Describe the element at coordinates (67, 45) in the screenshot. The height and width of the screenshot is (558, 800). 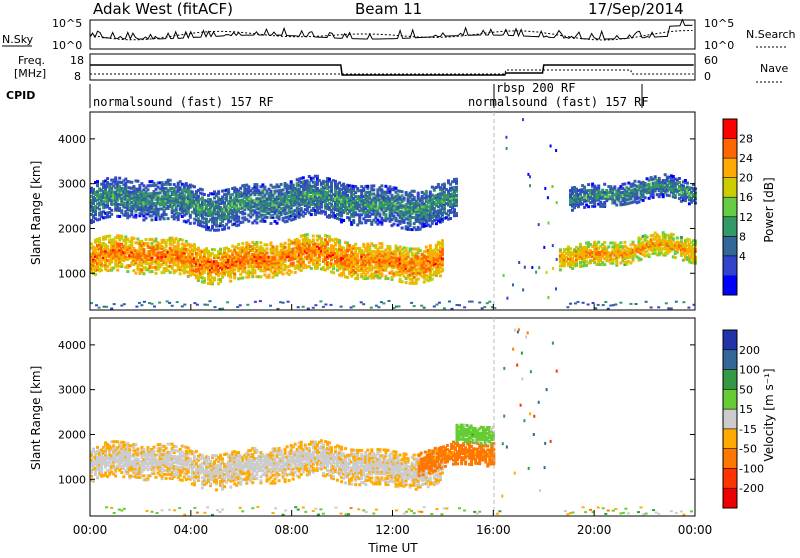
I see `noise-tick-bottom-left: 10^0` at that location.